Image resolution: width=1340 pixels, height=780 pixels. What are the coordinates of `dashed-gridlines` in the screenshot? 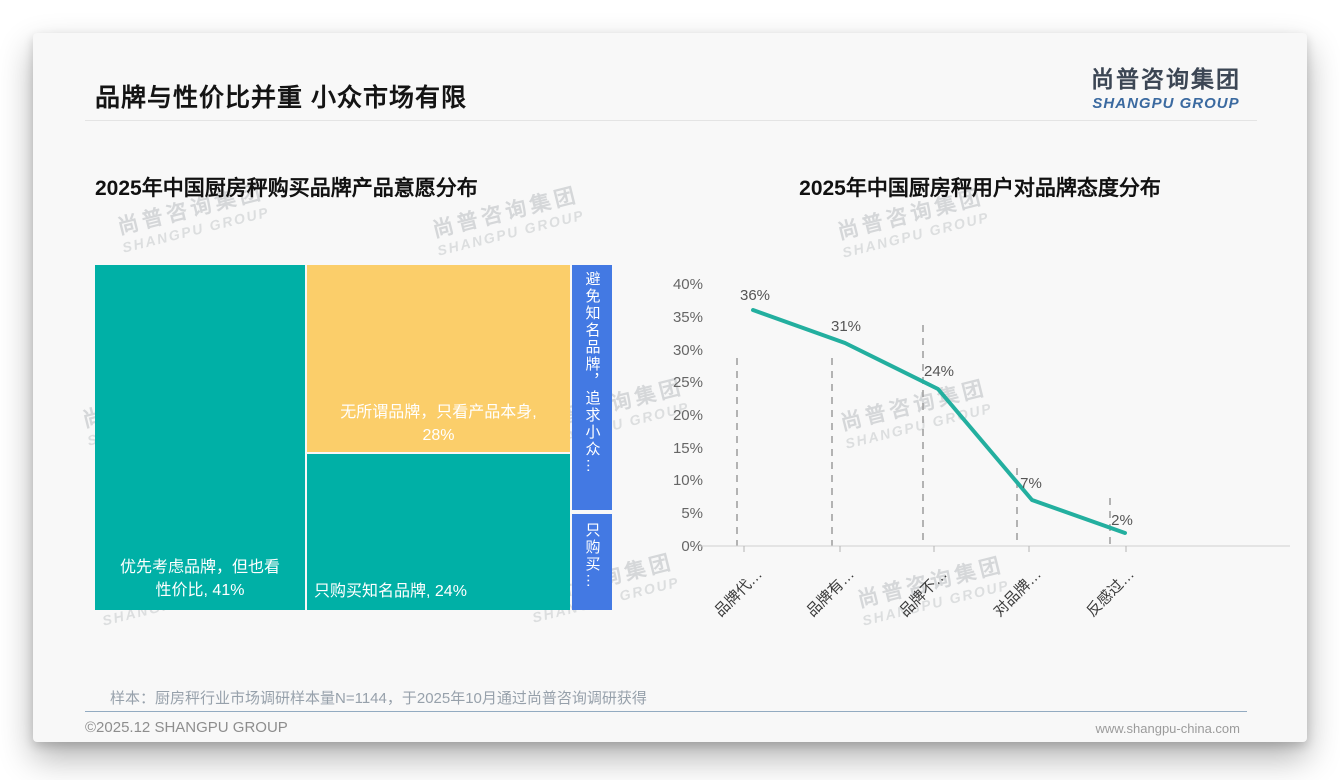 It's located at (923, 435).